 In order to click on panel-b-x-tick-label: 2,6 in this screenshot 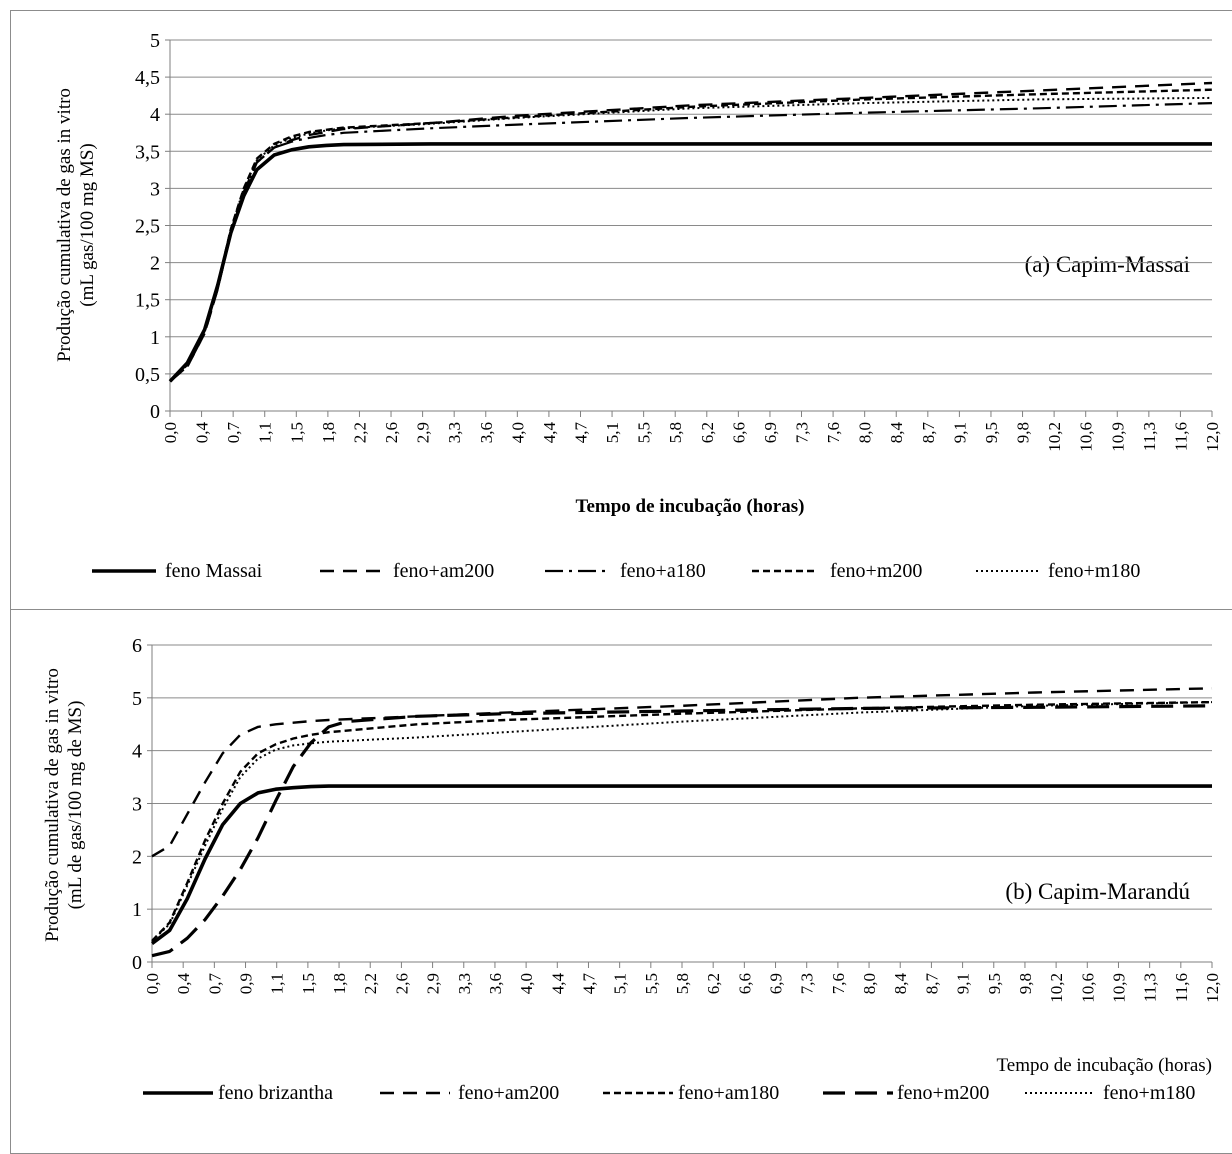, I will do `click(401, 983)`.